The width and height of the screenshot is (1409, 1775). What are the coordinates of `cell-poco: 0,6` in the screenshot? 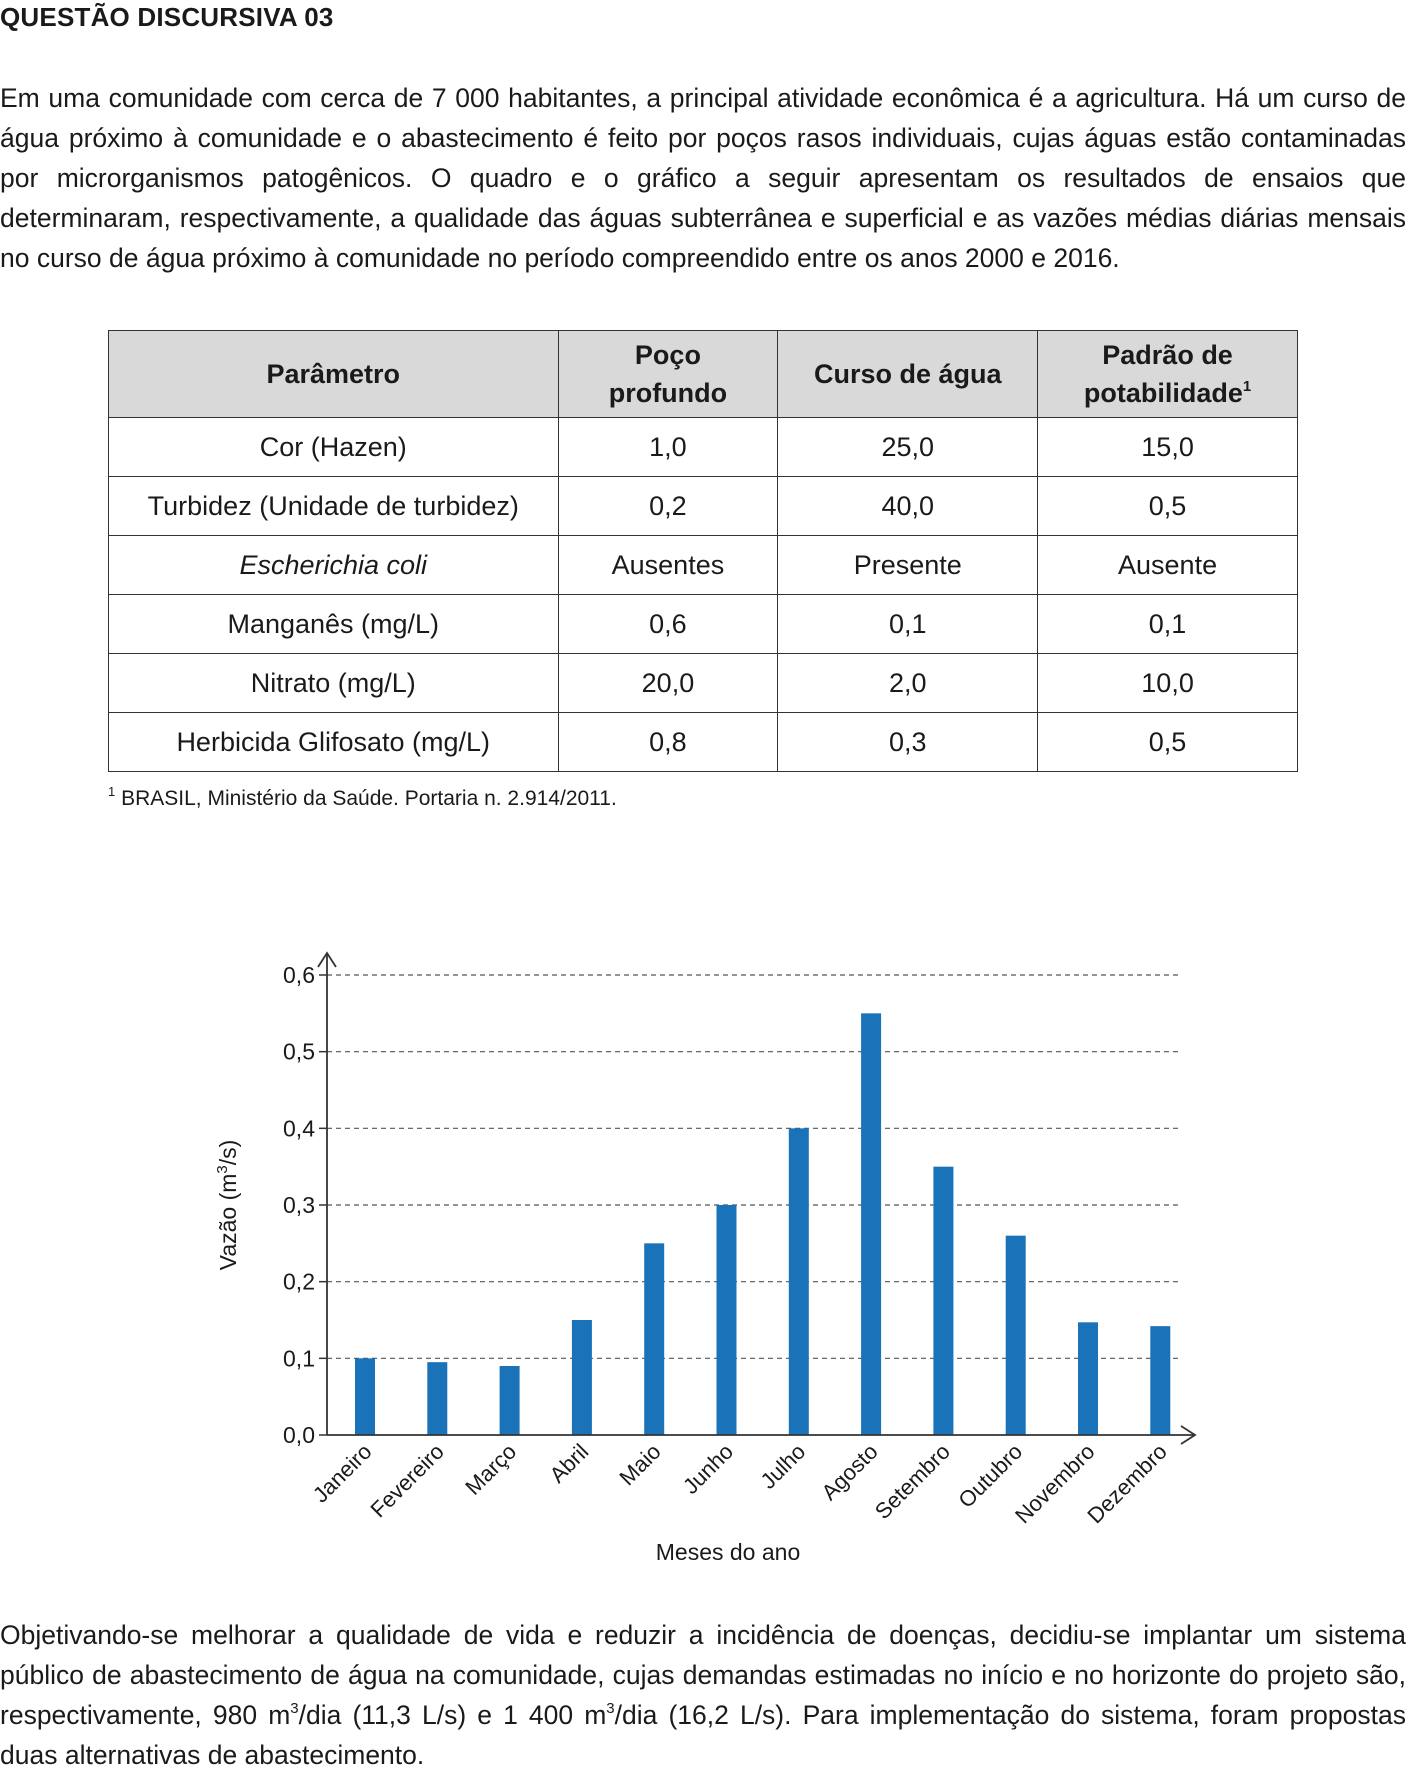 It's located at (668, 624).